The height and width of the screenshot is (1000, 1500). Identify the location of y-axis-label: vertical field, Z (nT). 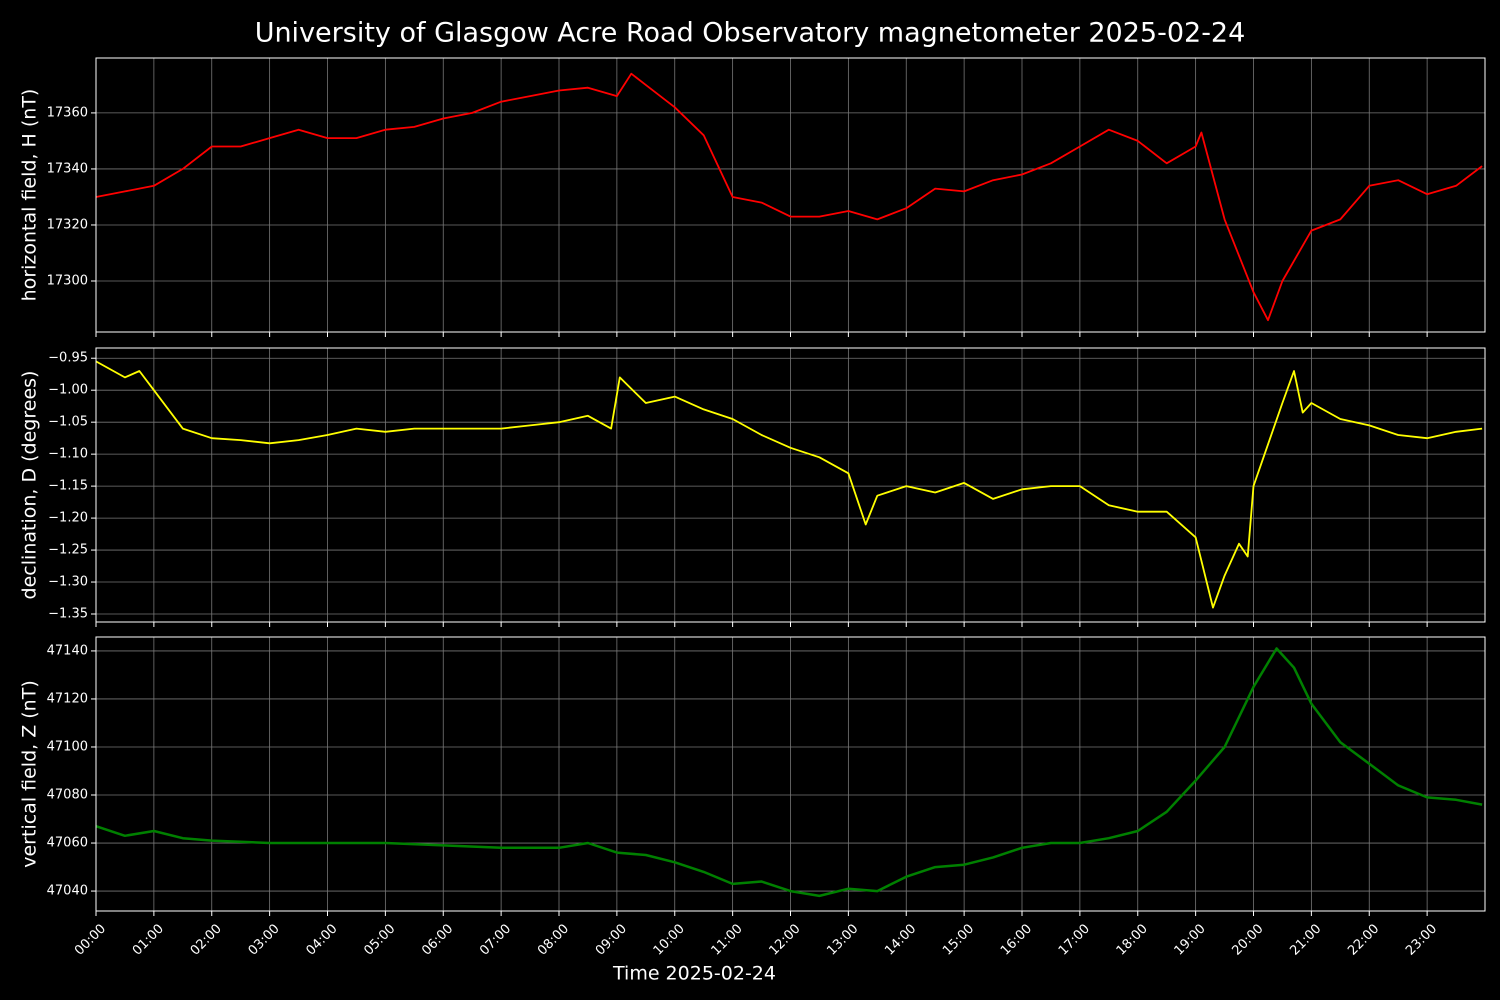
(30, 774).